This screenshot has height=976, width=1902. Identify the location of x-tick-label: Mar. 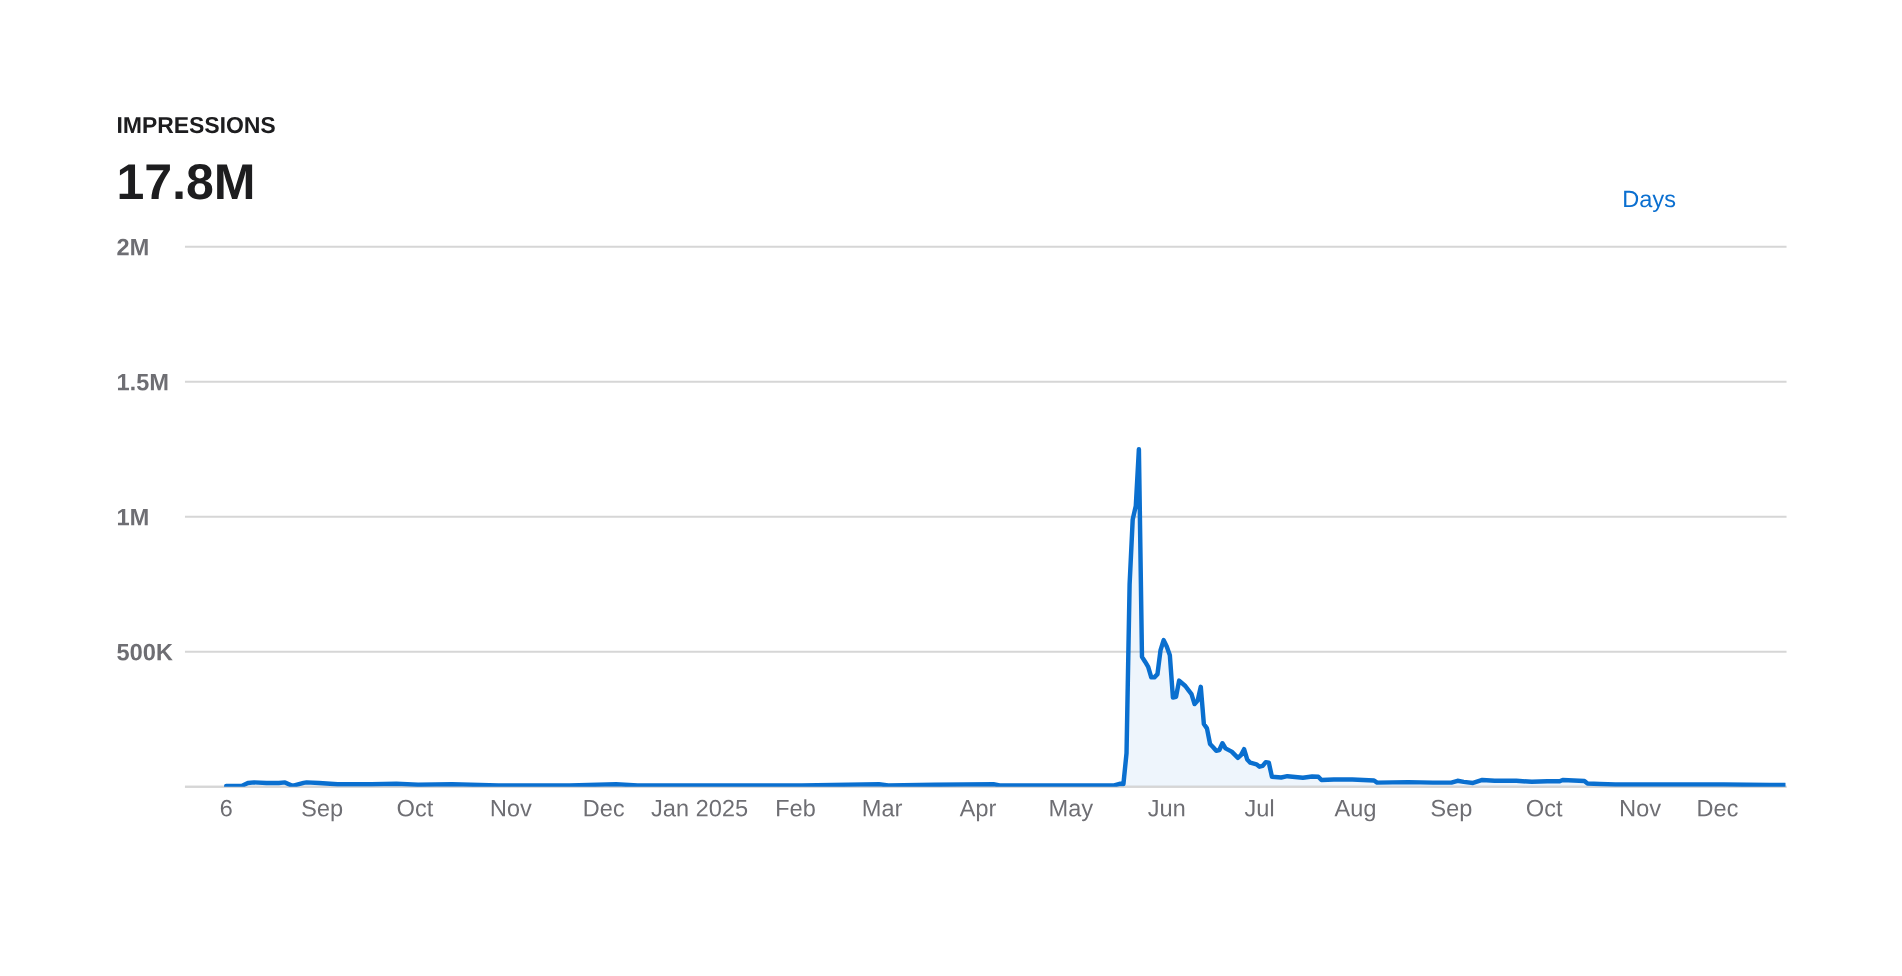
(883, 808).